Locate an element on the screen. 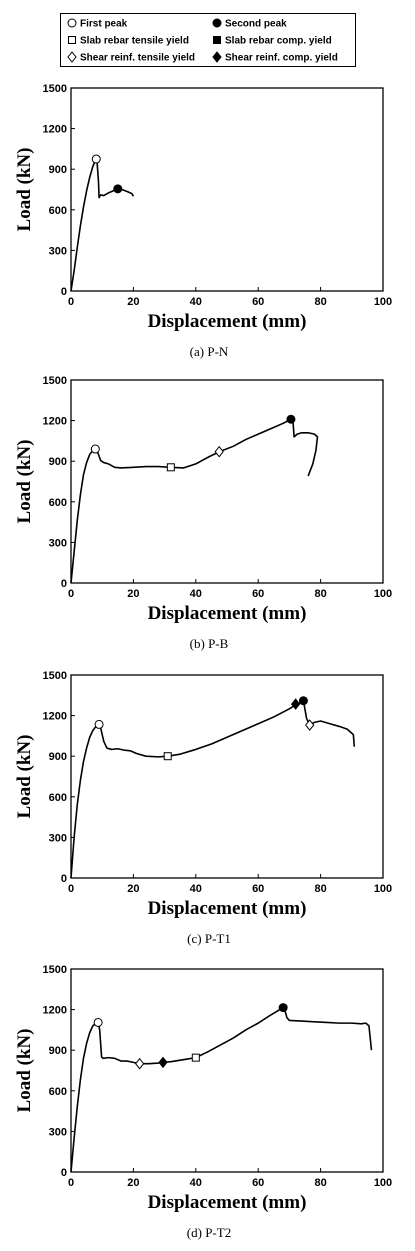 Image resolution: width=415 pixels, height=1251 pixels. legend-entry-label: Shear reinf. tensile yield is located at coordinates (137, 58).